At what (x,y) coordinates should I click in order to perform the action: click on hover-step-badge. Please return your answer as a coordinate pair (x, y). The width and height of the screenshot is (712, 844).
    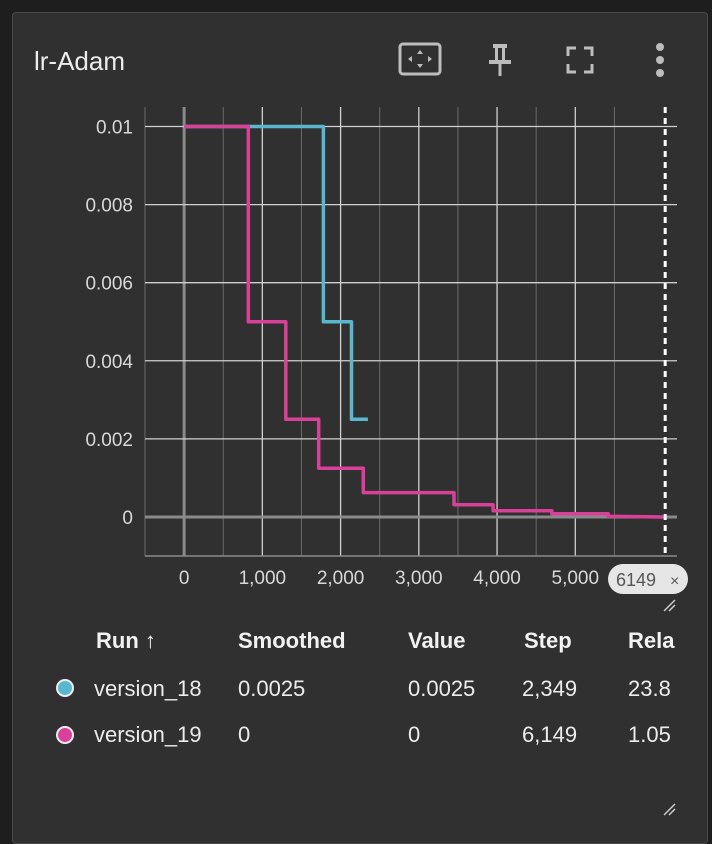
    Looking at the image, I should click on (648, 579).